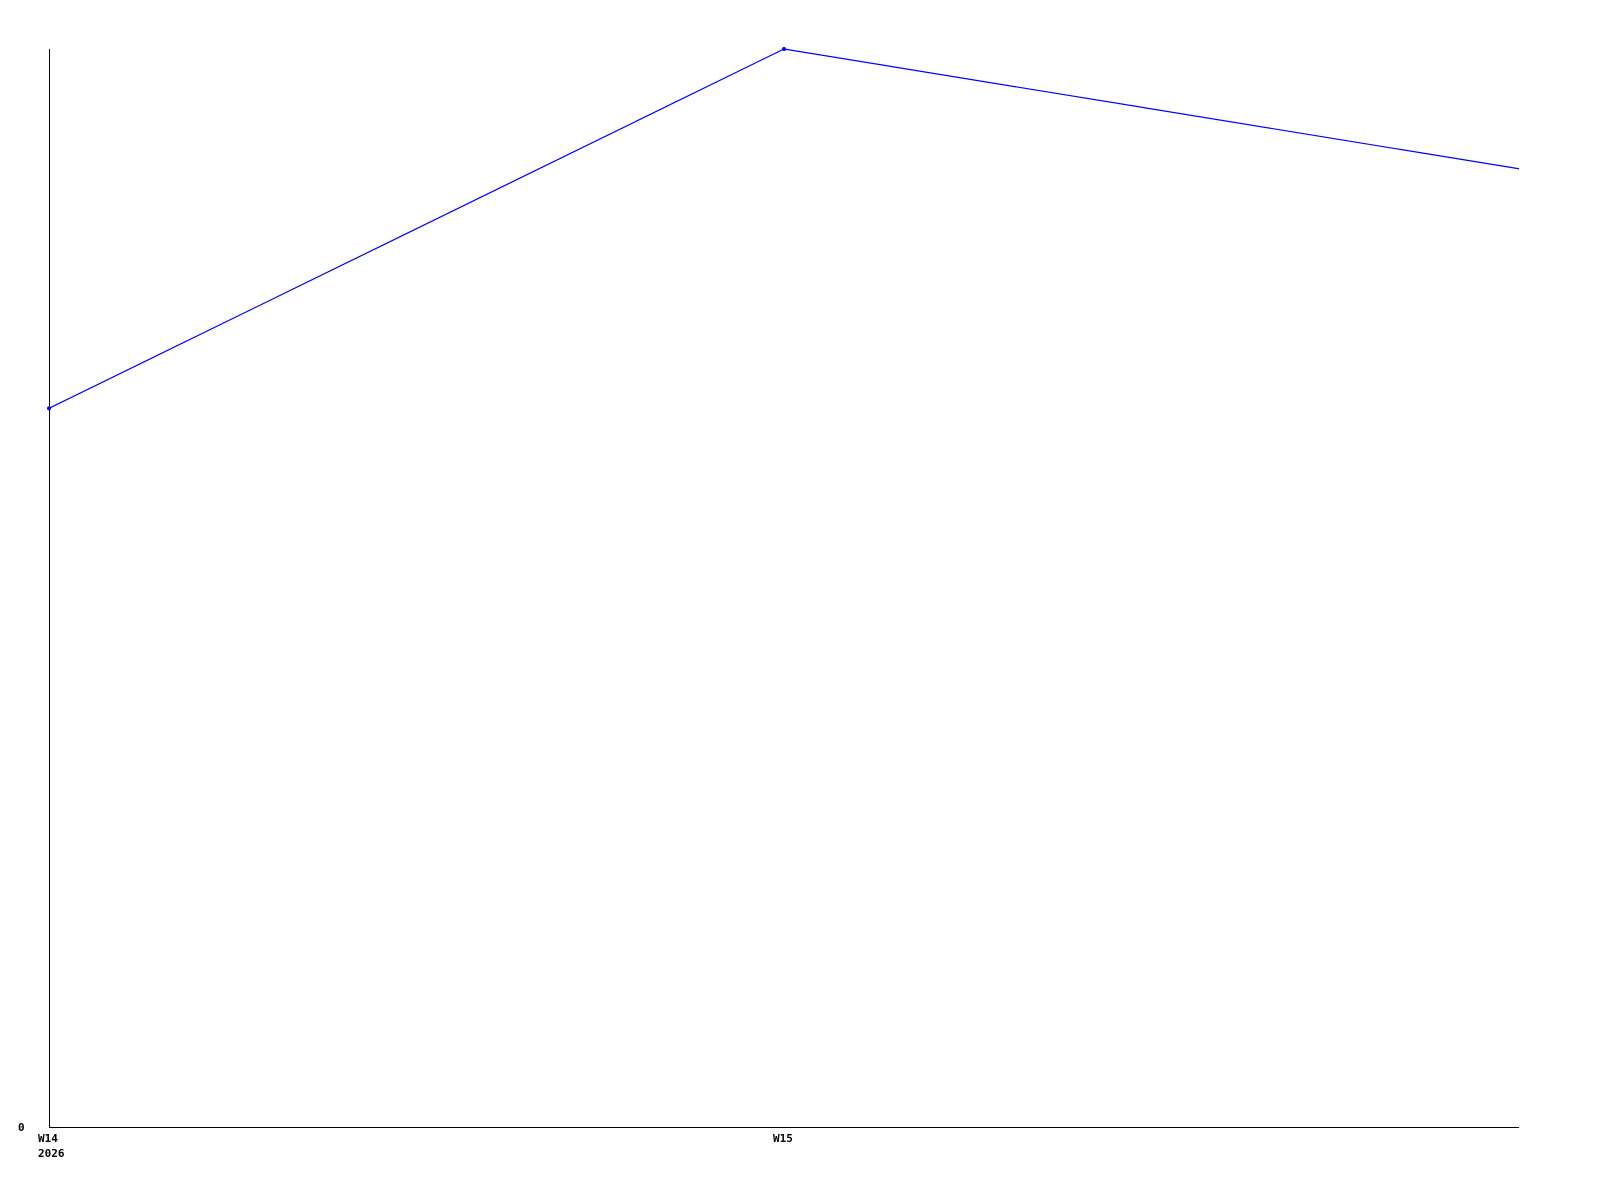  What do you see at coordinates (783, 1138) in the screenshot?
I see `x-tick-label: W15` at bounding box center [783, 1138].